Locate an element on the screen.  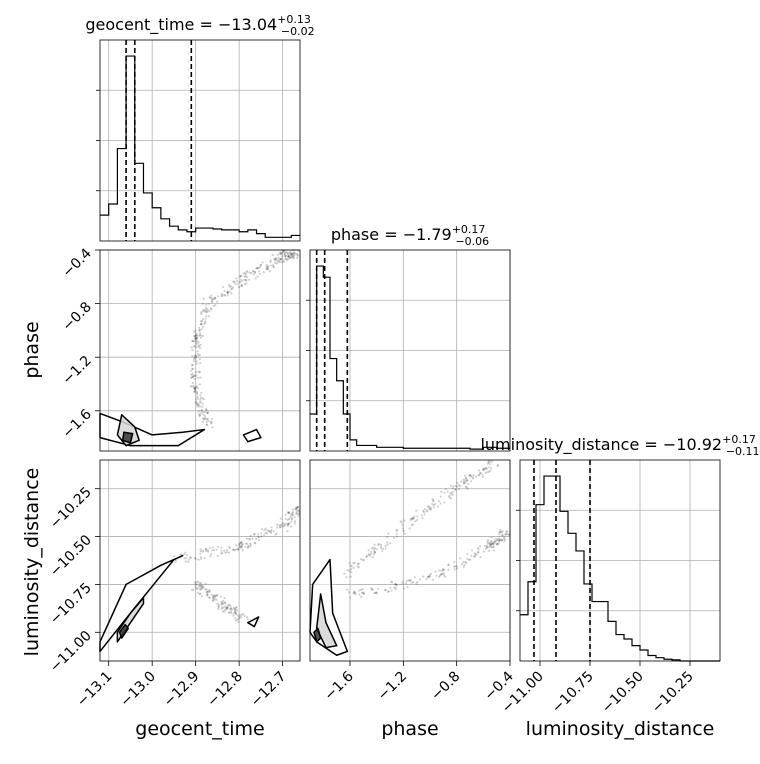
lumdist-vs-phase-contour-inner is located at coordinates (317, 635).